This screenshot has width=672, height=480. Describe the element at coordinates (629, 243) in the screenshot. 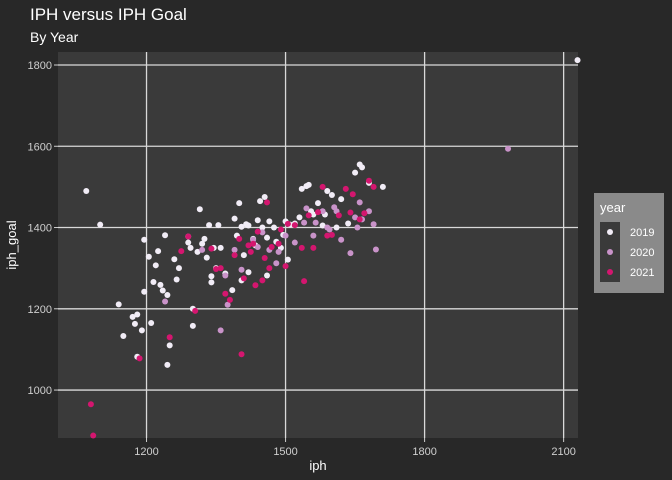

I see `legend: year 2019 2020 2021` at that location.